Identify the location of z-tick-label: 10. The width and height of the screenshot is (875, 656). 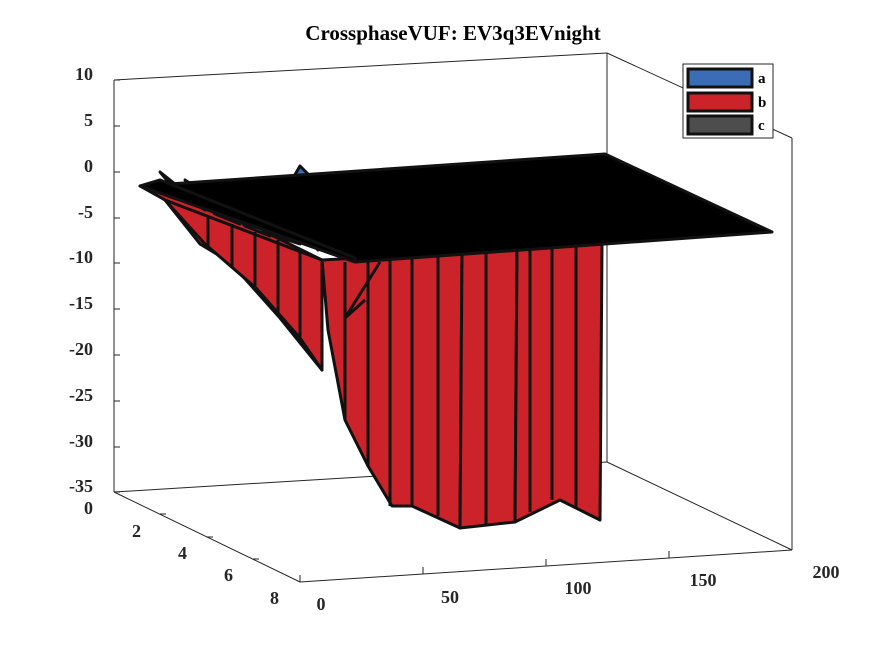
(84, 74).